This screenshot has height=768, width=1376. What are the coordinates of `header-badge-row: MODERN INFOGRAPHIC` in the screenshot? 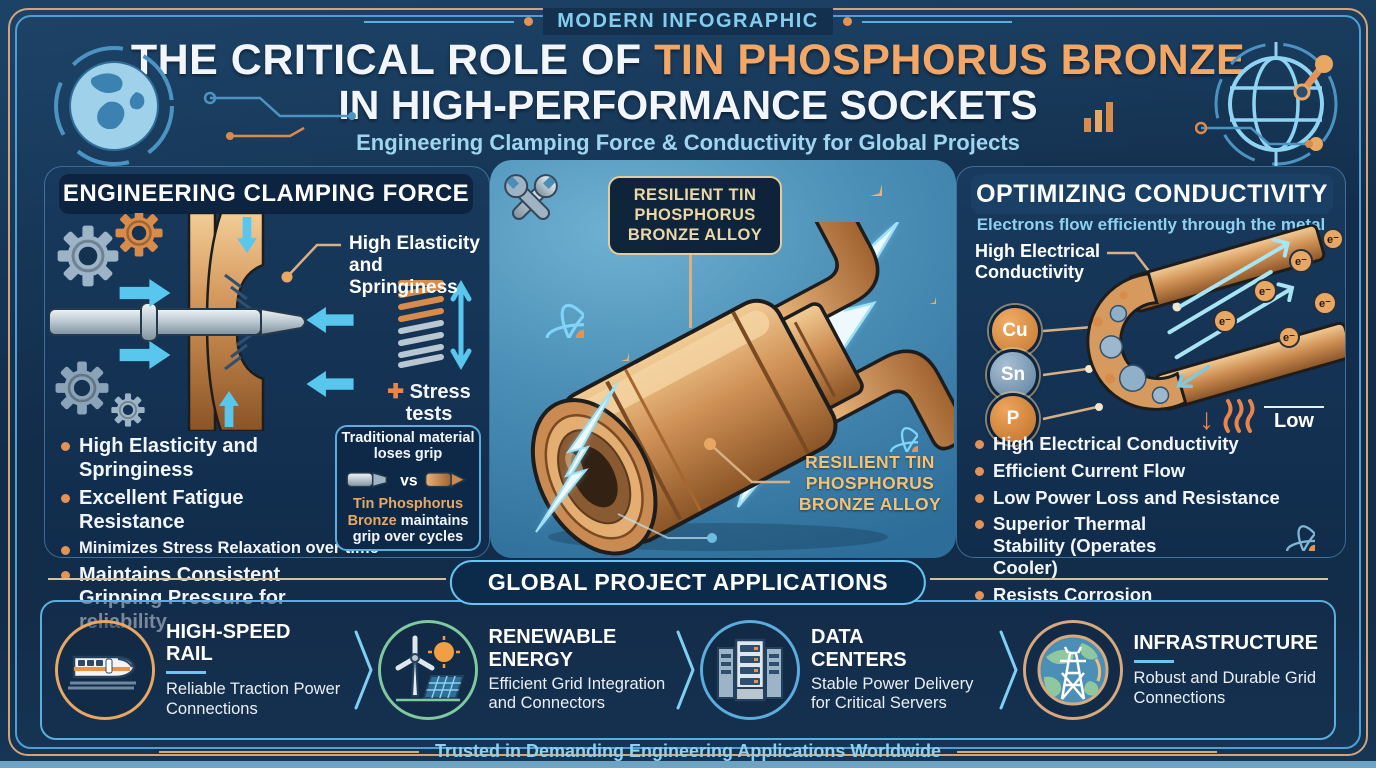 It's located at (688, 21).